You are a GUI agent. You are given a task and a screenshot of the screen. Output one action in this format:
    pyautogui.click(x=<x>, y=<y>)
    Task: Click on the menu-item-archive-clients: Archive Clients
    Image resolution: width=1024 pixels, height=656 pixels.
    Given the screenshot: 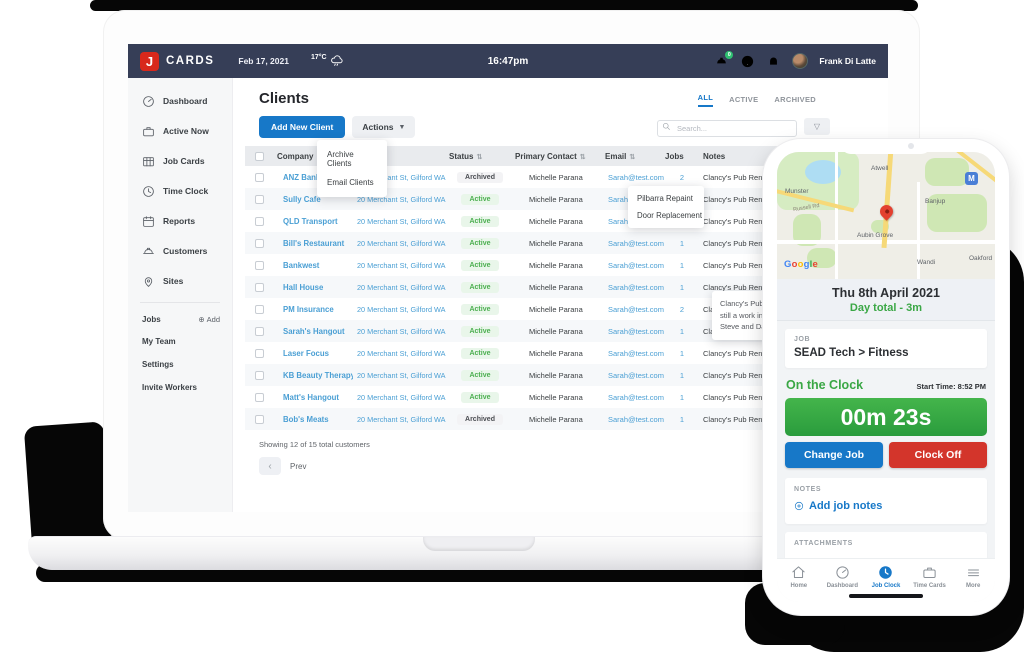 What is the action you would take?
    pyautogui.click(x=340, y=159)
    